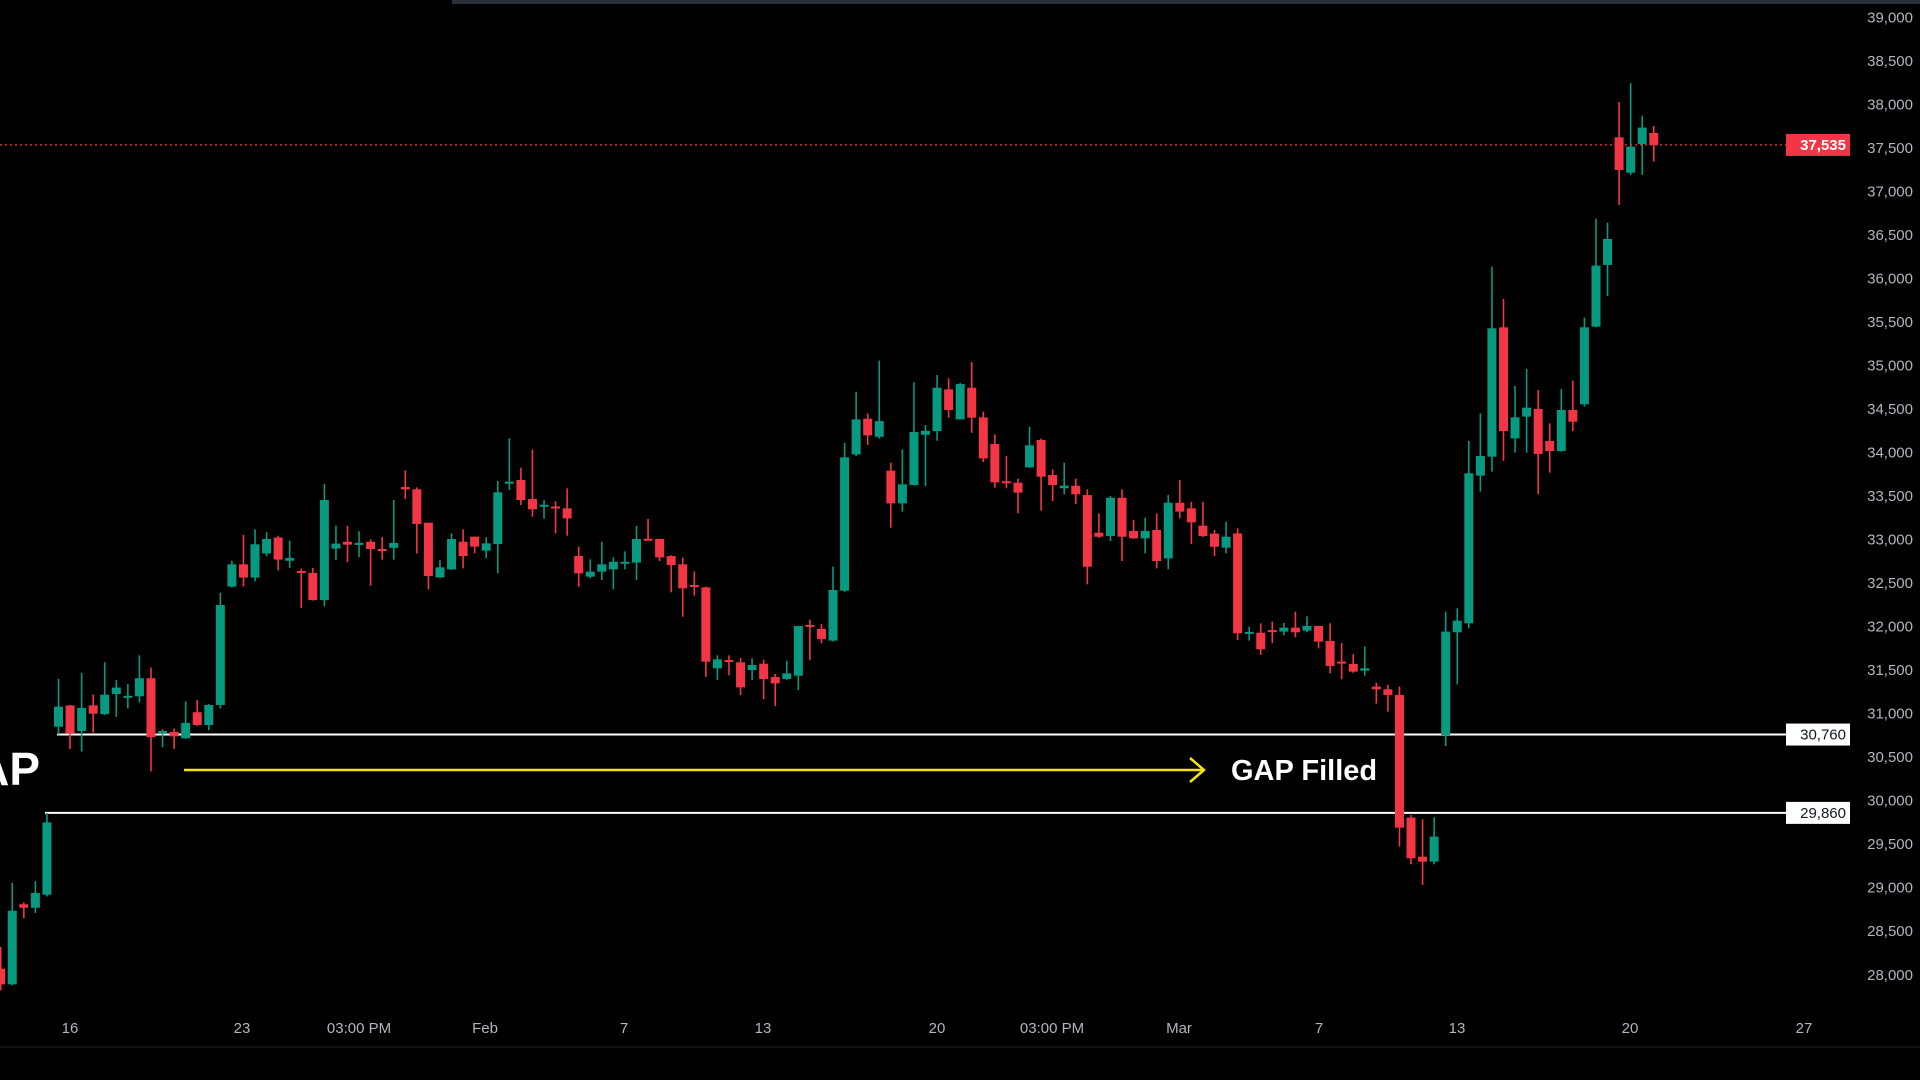 The height and width of the screenshot is (1080, 1920). I want to click on level-price-label: 30,760, so click(1823, 735).